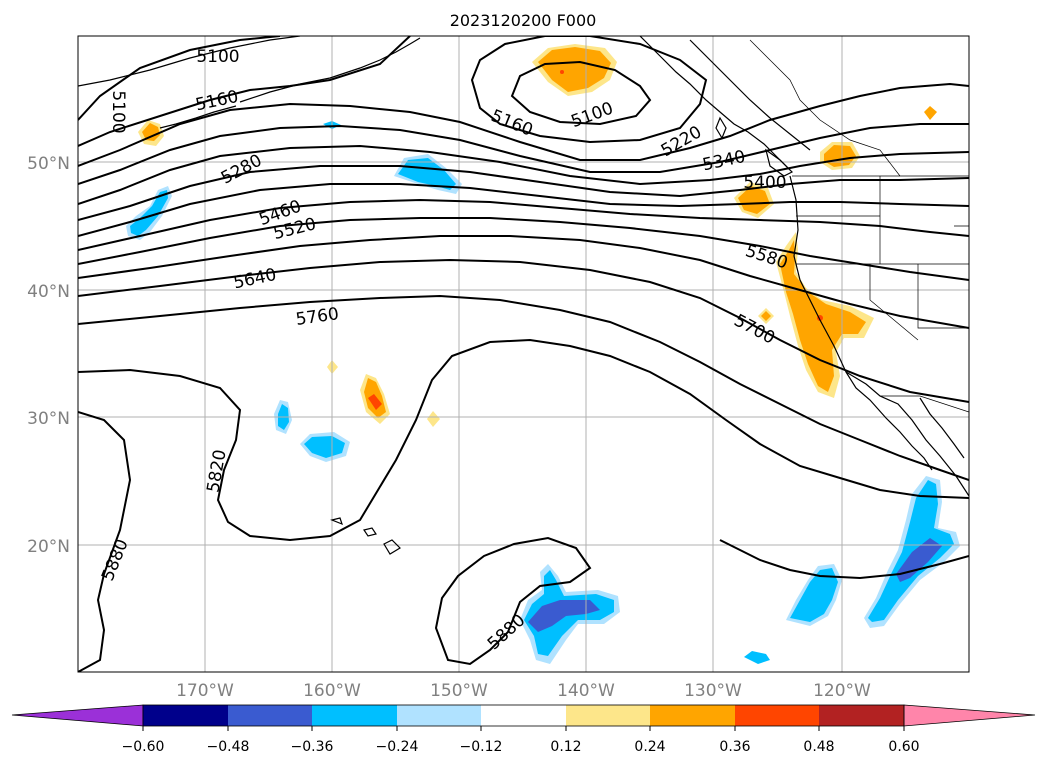 The height and width of the screenshot is (765, 1047). What do you see at coordinates (930, 113) in the screenshot?
I see `anomaly-positive-small-ne` at bounding box center [930, 113].